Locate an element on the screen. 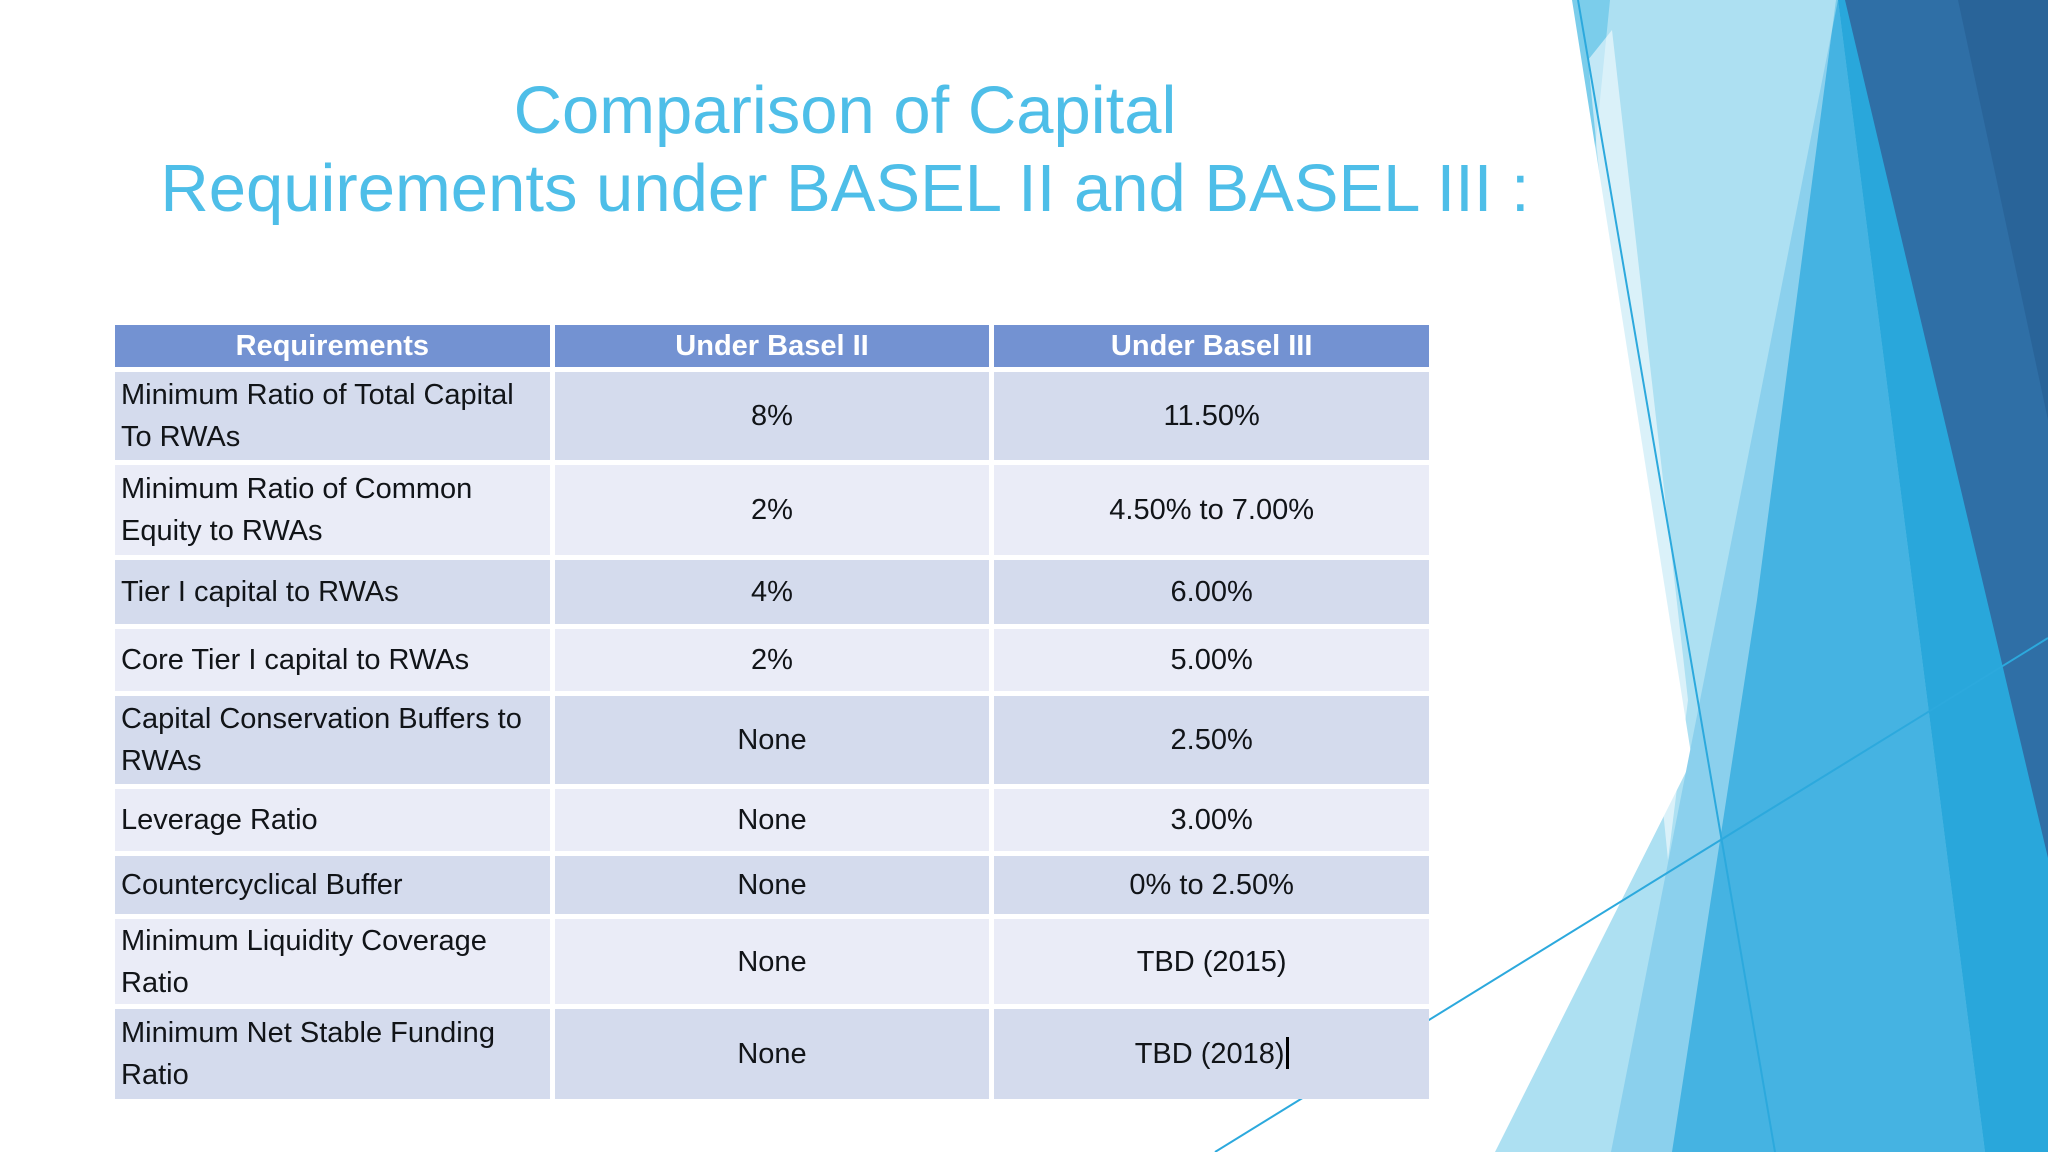  cell-under-basel-2: 8% is located at coordinates (772, 416).